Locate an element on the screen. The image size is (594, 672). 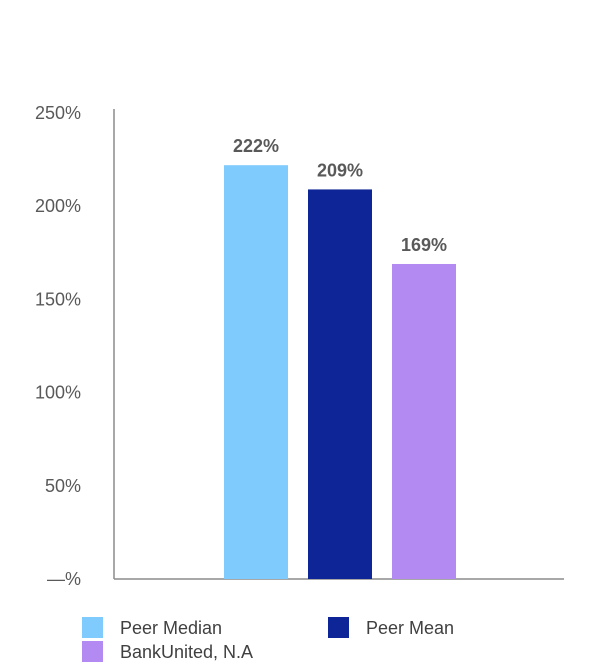
bar-value-label: 169% is located at coordinates (424, 245).